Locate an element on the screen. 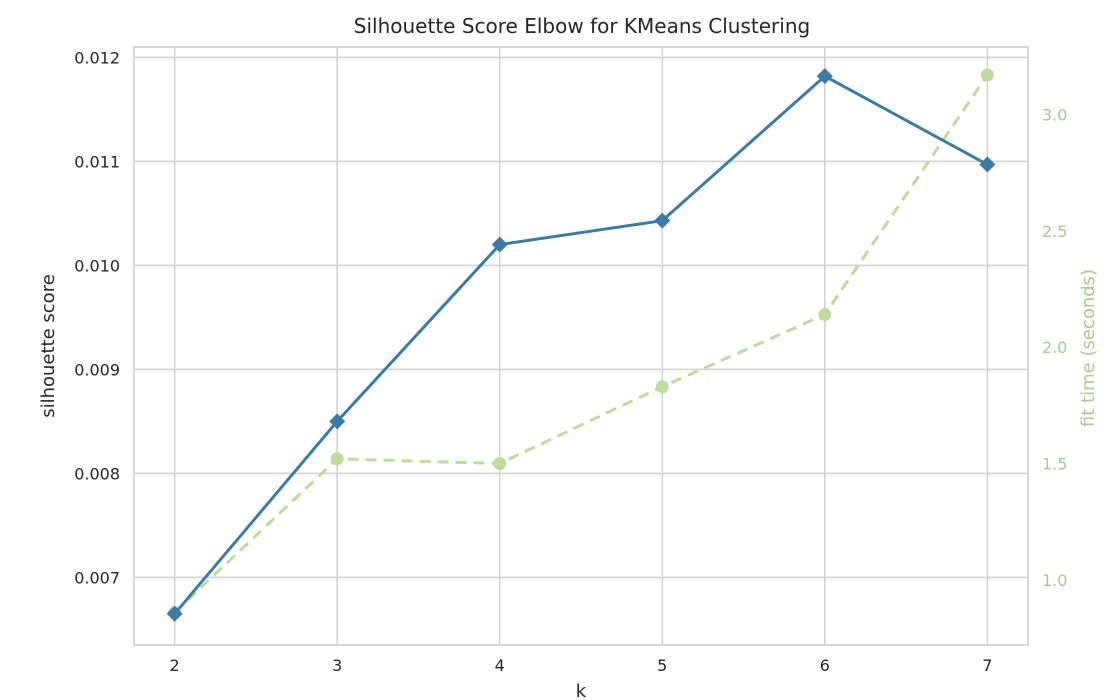 The height and width of the screenshot is (700, 1114). y2-axis-label: fit time (seconds) is located at coordinates (1088, 348).